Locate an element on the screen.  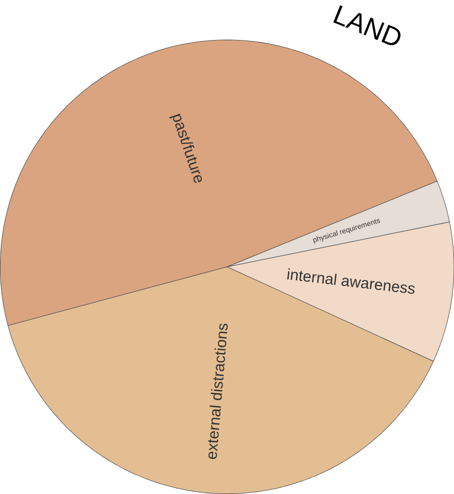
slice-label: internal awareness is located at coordinates (351, 281).